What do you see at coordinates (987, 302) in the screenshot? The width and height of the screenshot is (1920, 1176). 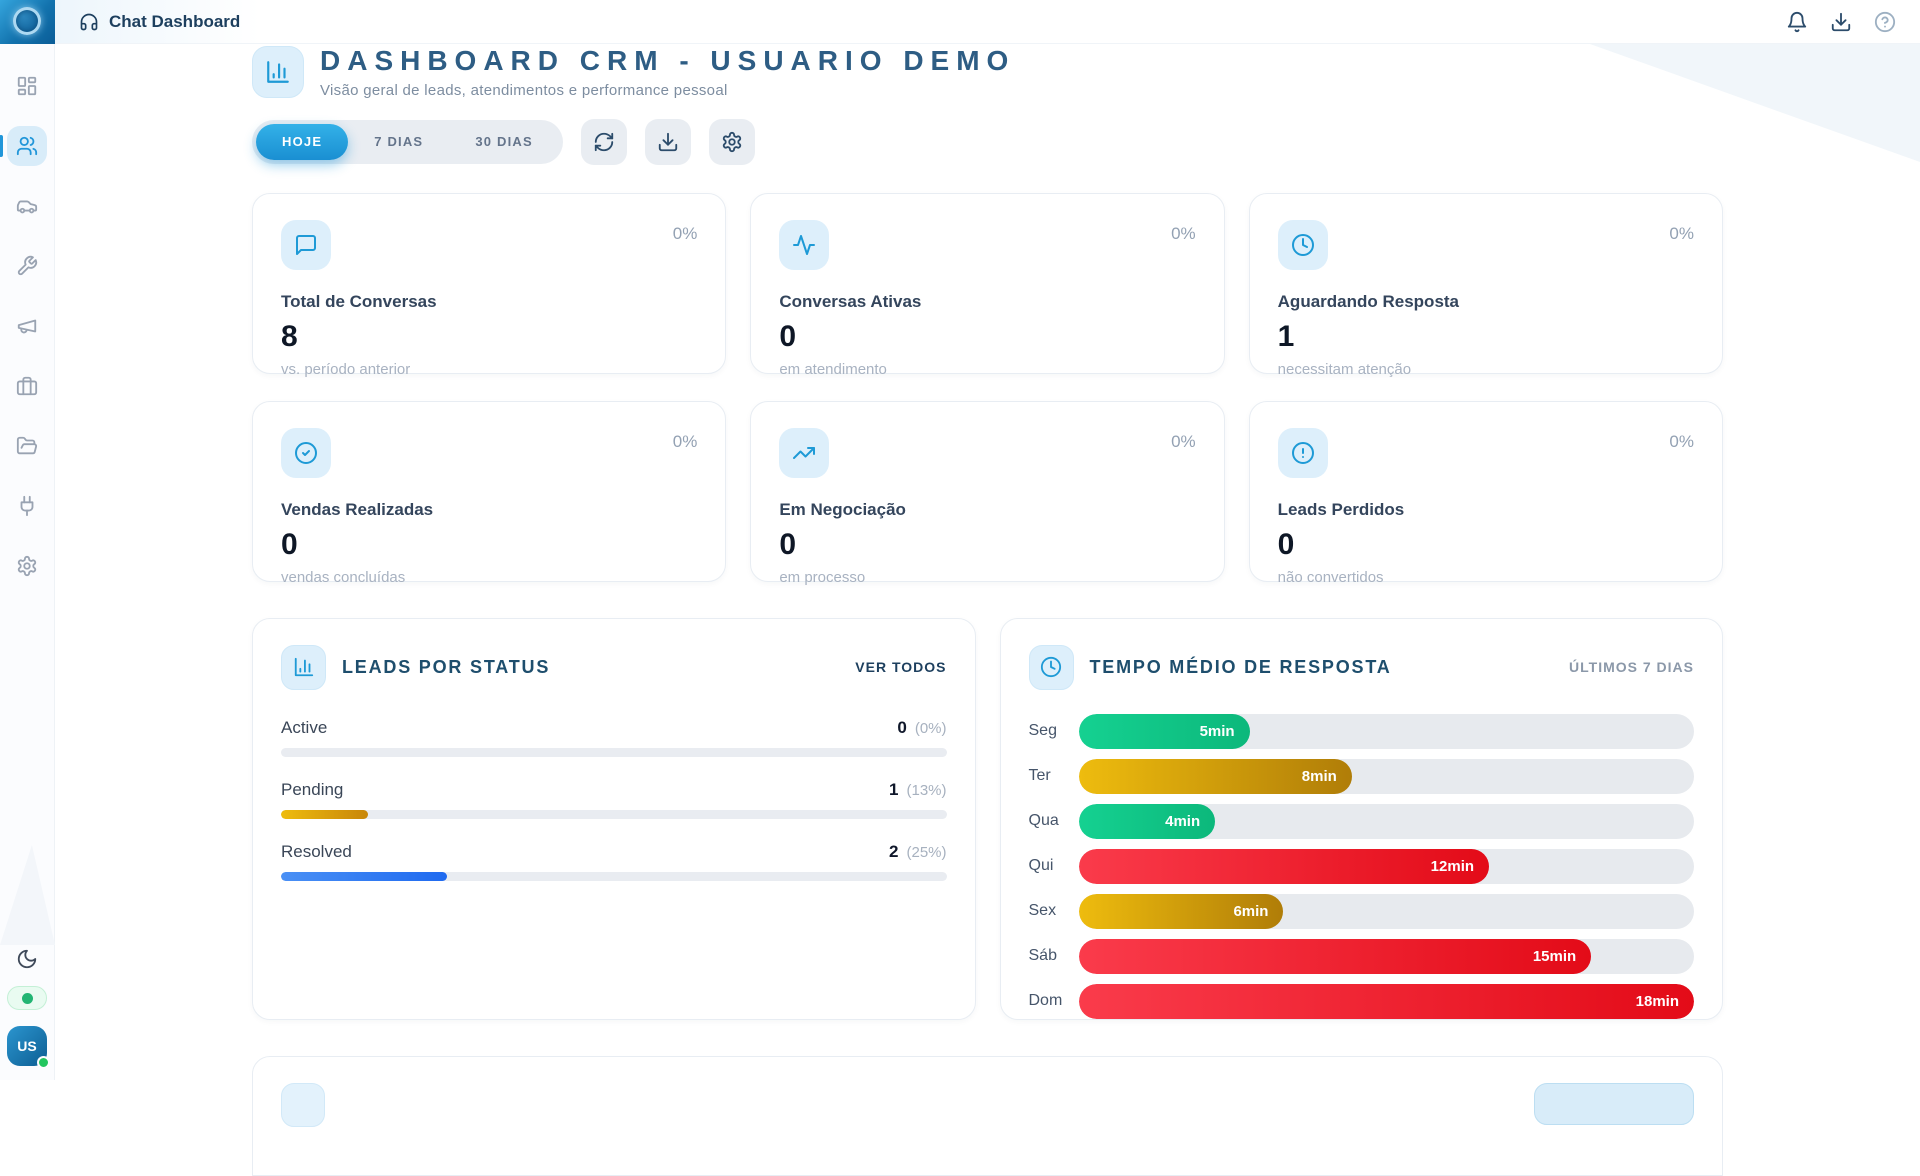 I see `stat-label: Conversas Ativas` at bounding box center [987, 302].